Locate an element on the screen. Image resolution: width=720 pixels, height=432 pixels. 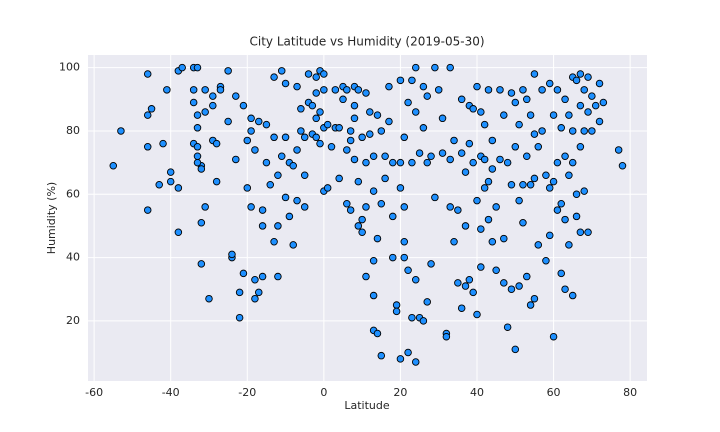
x-tick-label: 60 is located at coordinates (554, 392).